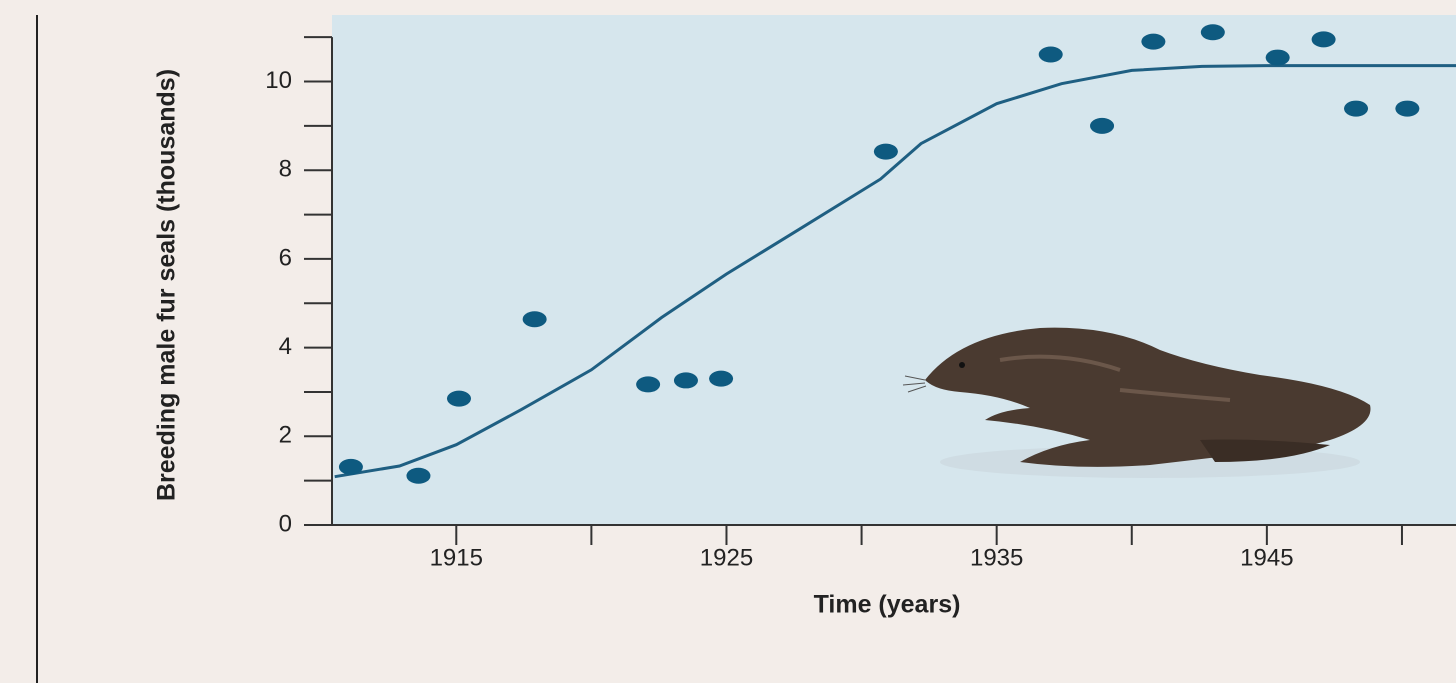 This screenshot has height=683, width=1456. I want to click on seal-whiskers, so click(914, 384).